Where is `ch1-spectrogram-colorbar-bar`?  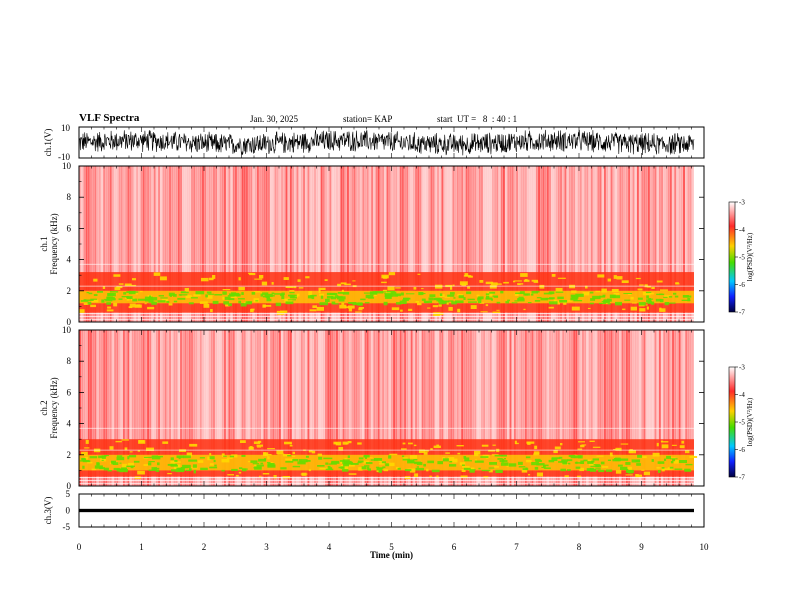
ch1-spectrogram-colorbar-bar is located at coordinates (732, 257).